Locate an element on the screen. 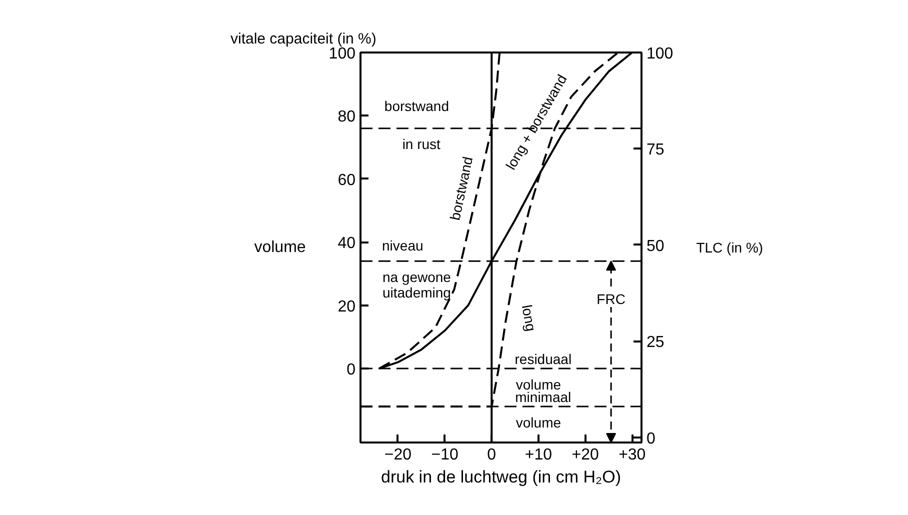 This screenshot has width=908, height=515. text: vitale capaciteit (in %) is located at coordinates (303, 39).